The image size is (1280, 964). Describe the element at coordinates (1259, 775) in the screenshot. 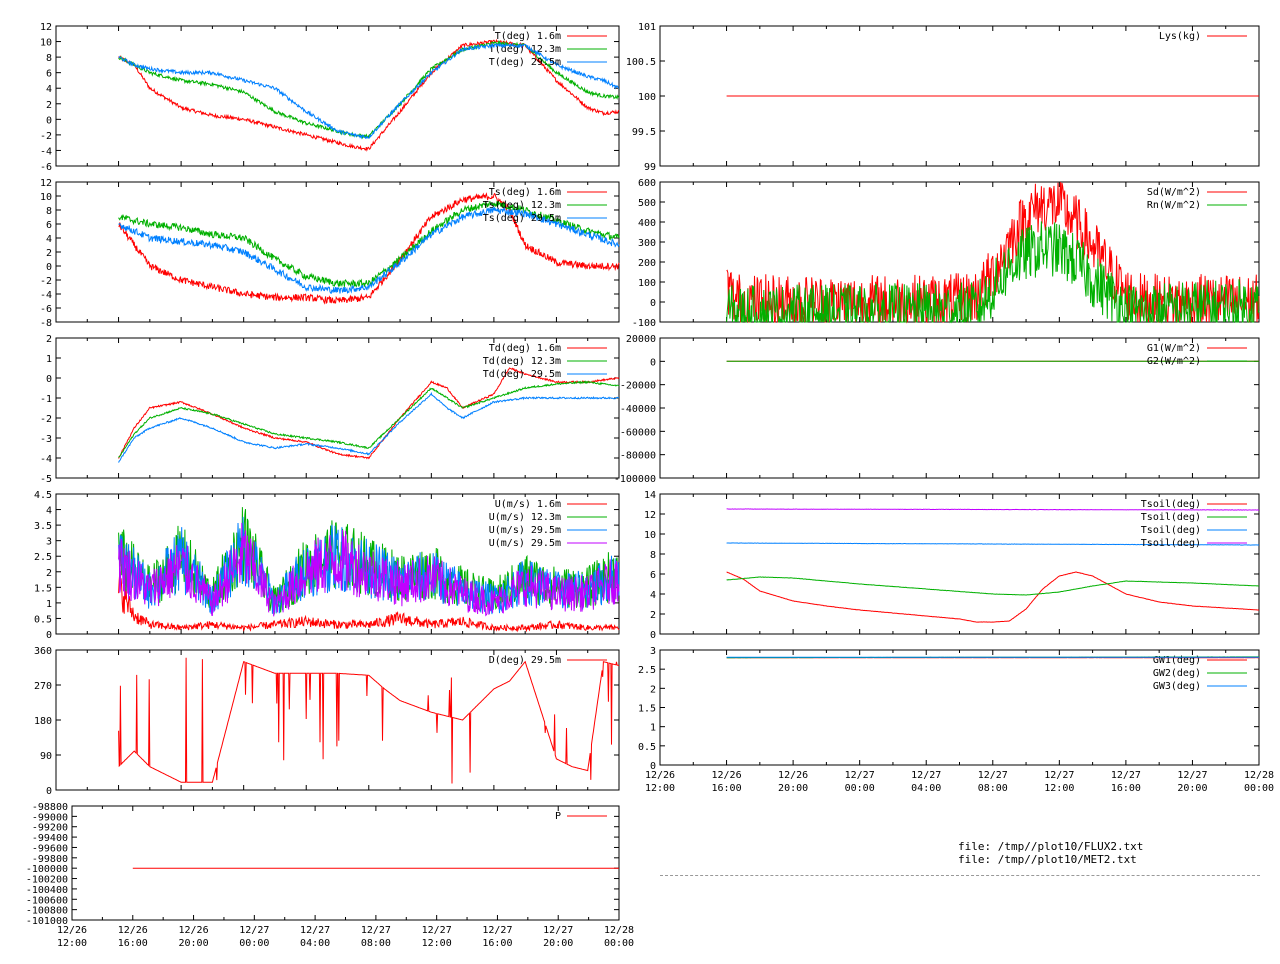

I see `x-tick-label: 12/28` at that location.